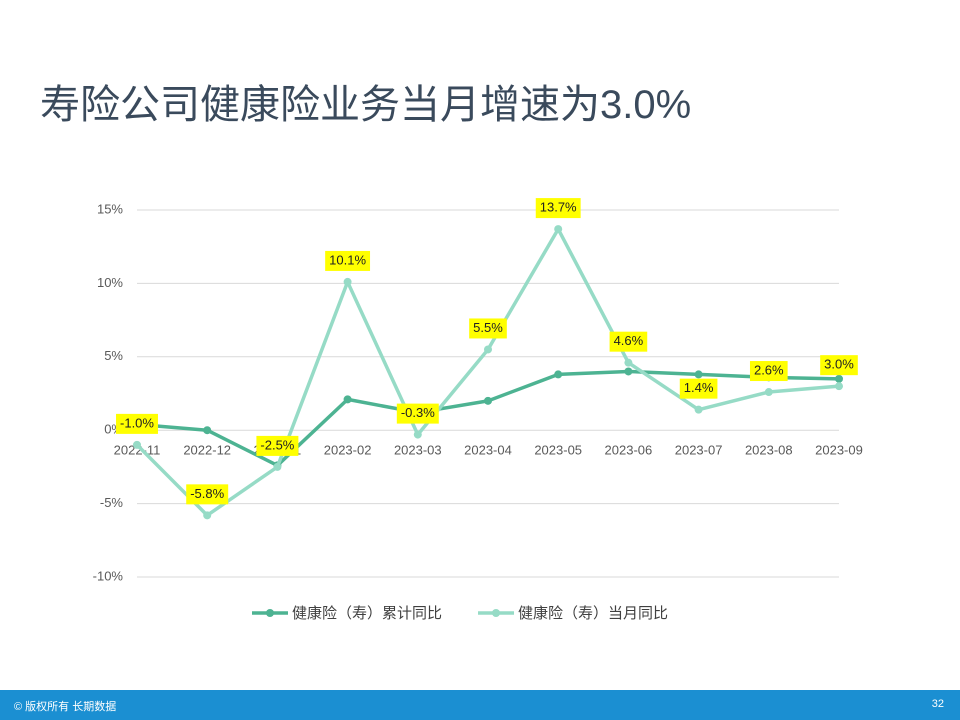 This screenshot has width=960, height=720. I want to click on data-label: 10.1%, so click(347, 259).